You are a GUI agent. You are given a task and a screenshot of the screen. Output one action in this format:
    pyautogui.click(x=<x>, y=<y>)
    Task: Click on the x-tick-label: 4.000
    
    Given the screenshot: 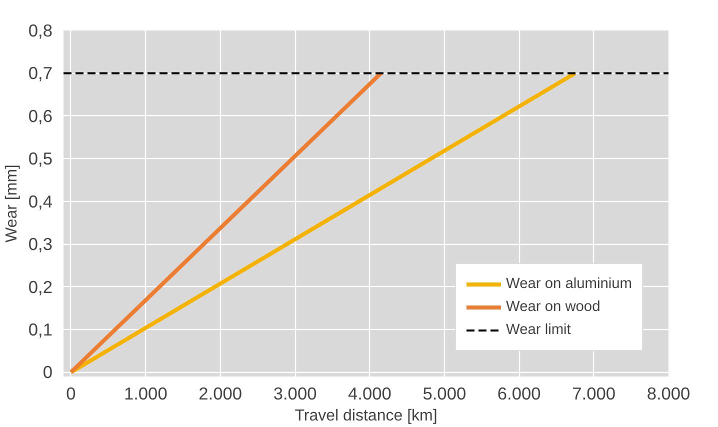 What is the action you would take?
    pyautogui.click(x=370, y=394)
    